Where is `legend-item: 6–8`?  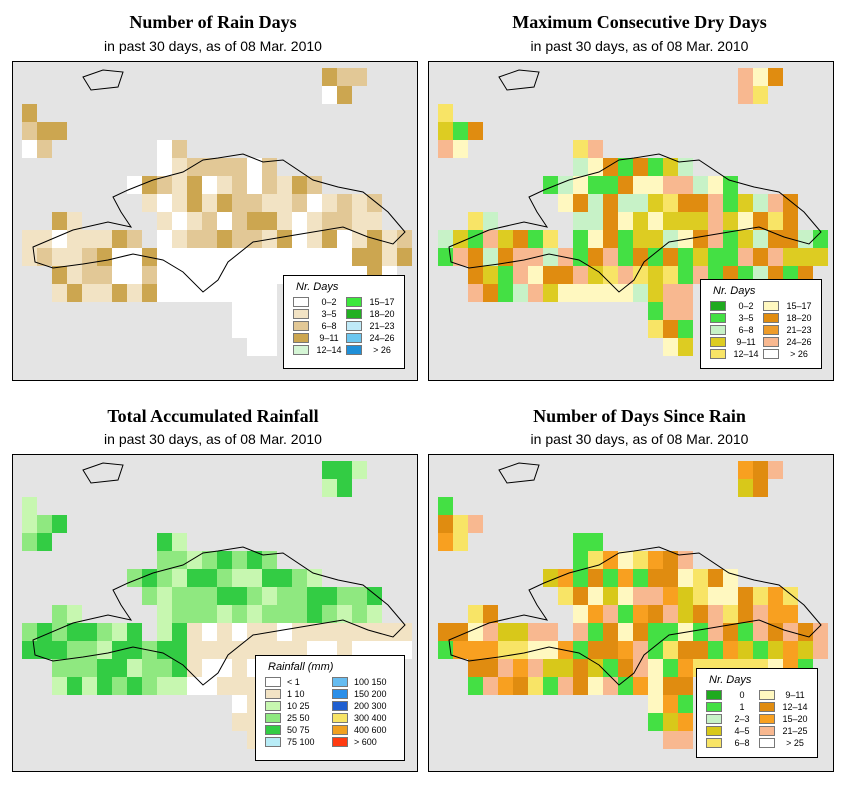 legend-item: 6–8 is located at coordinates (318, 326).